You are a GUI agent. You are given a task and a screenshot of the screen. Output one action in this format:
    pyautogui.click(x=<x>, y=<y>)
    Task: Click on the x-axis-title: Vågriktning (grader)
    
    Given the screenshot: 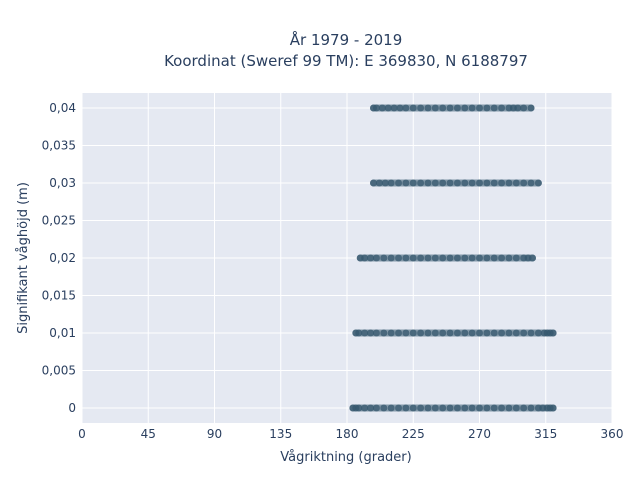 What is the action you would take?
    pyautogui.click(x=345, y=457)
    